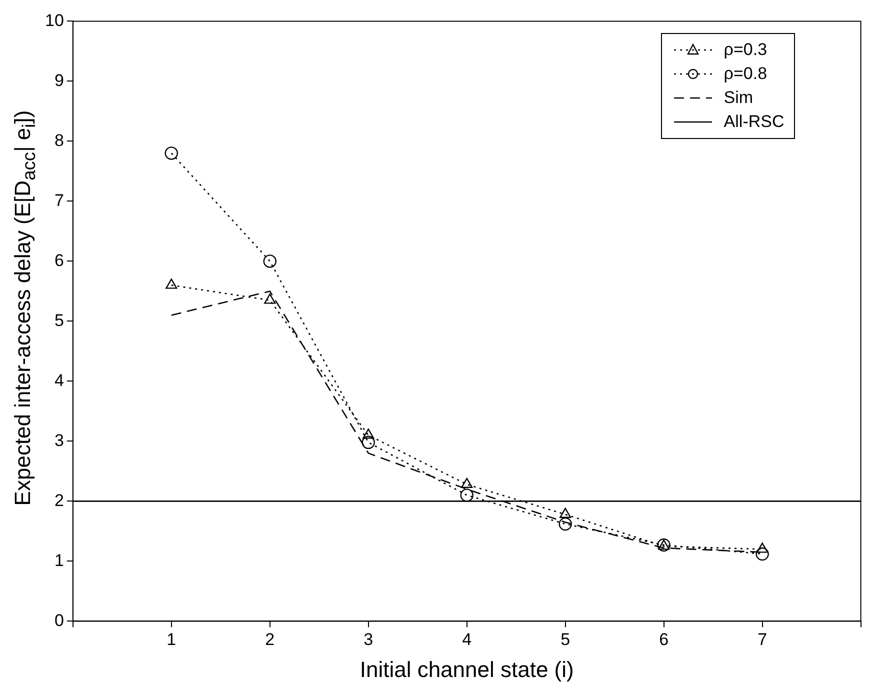 The width and height of the screenshot is (878, 696). What do you see at coordinates (739, 98) in the screenshot?
I see `legend-label: Sim` at bounding box center [739, 98].